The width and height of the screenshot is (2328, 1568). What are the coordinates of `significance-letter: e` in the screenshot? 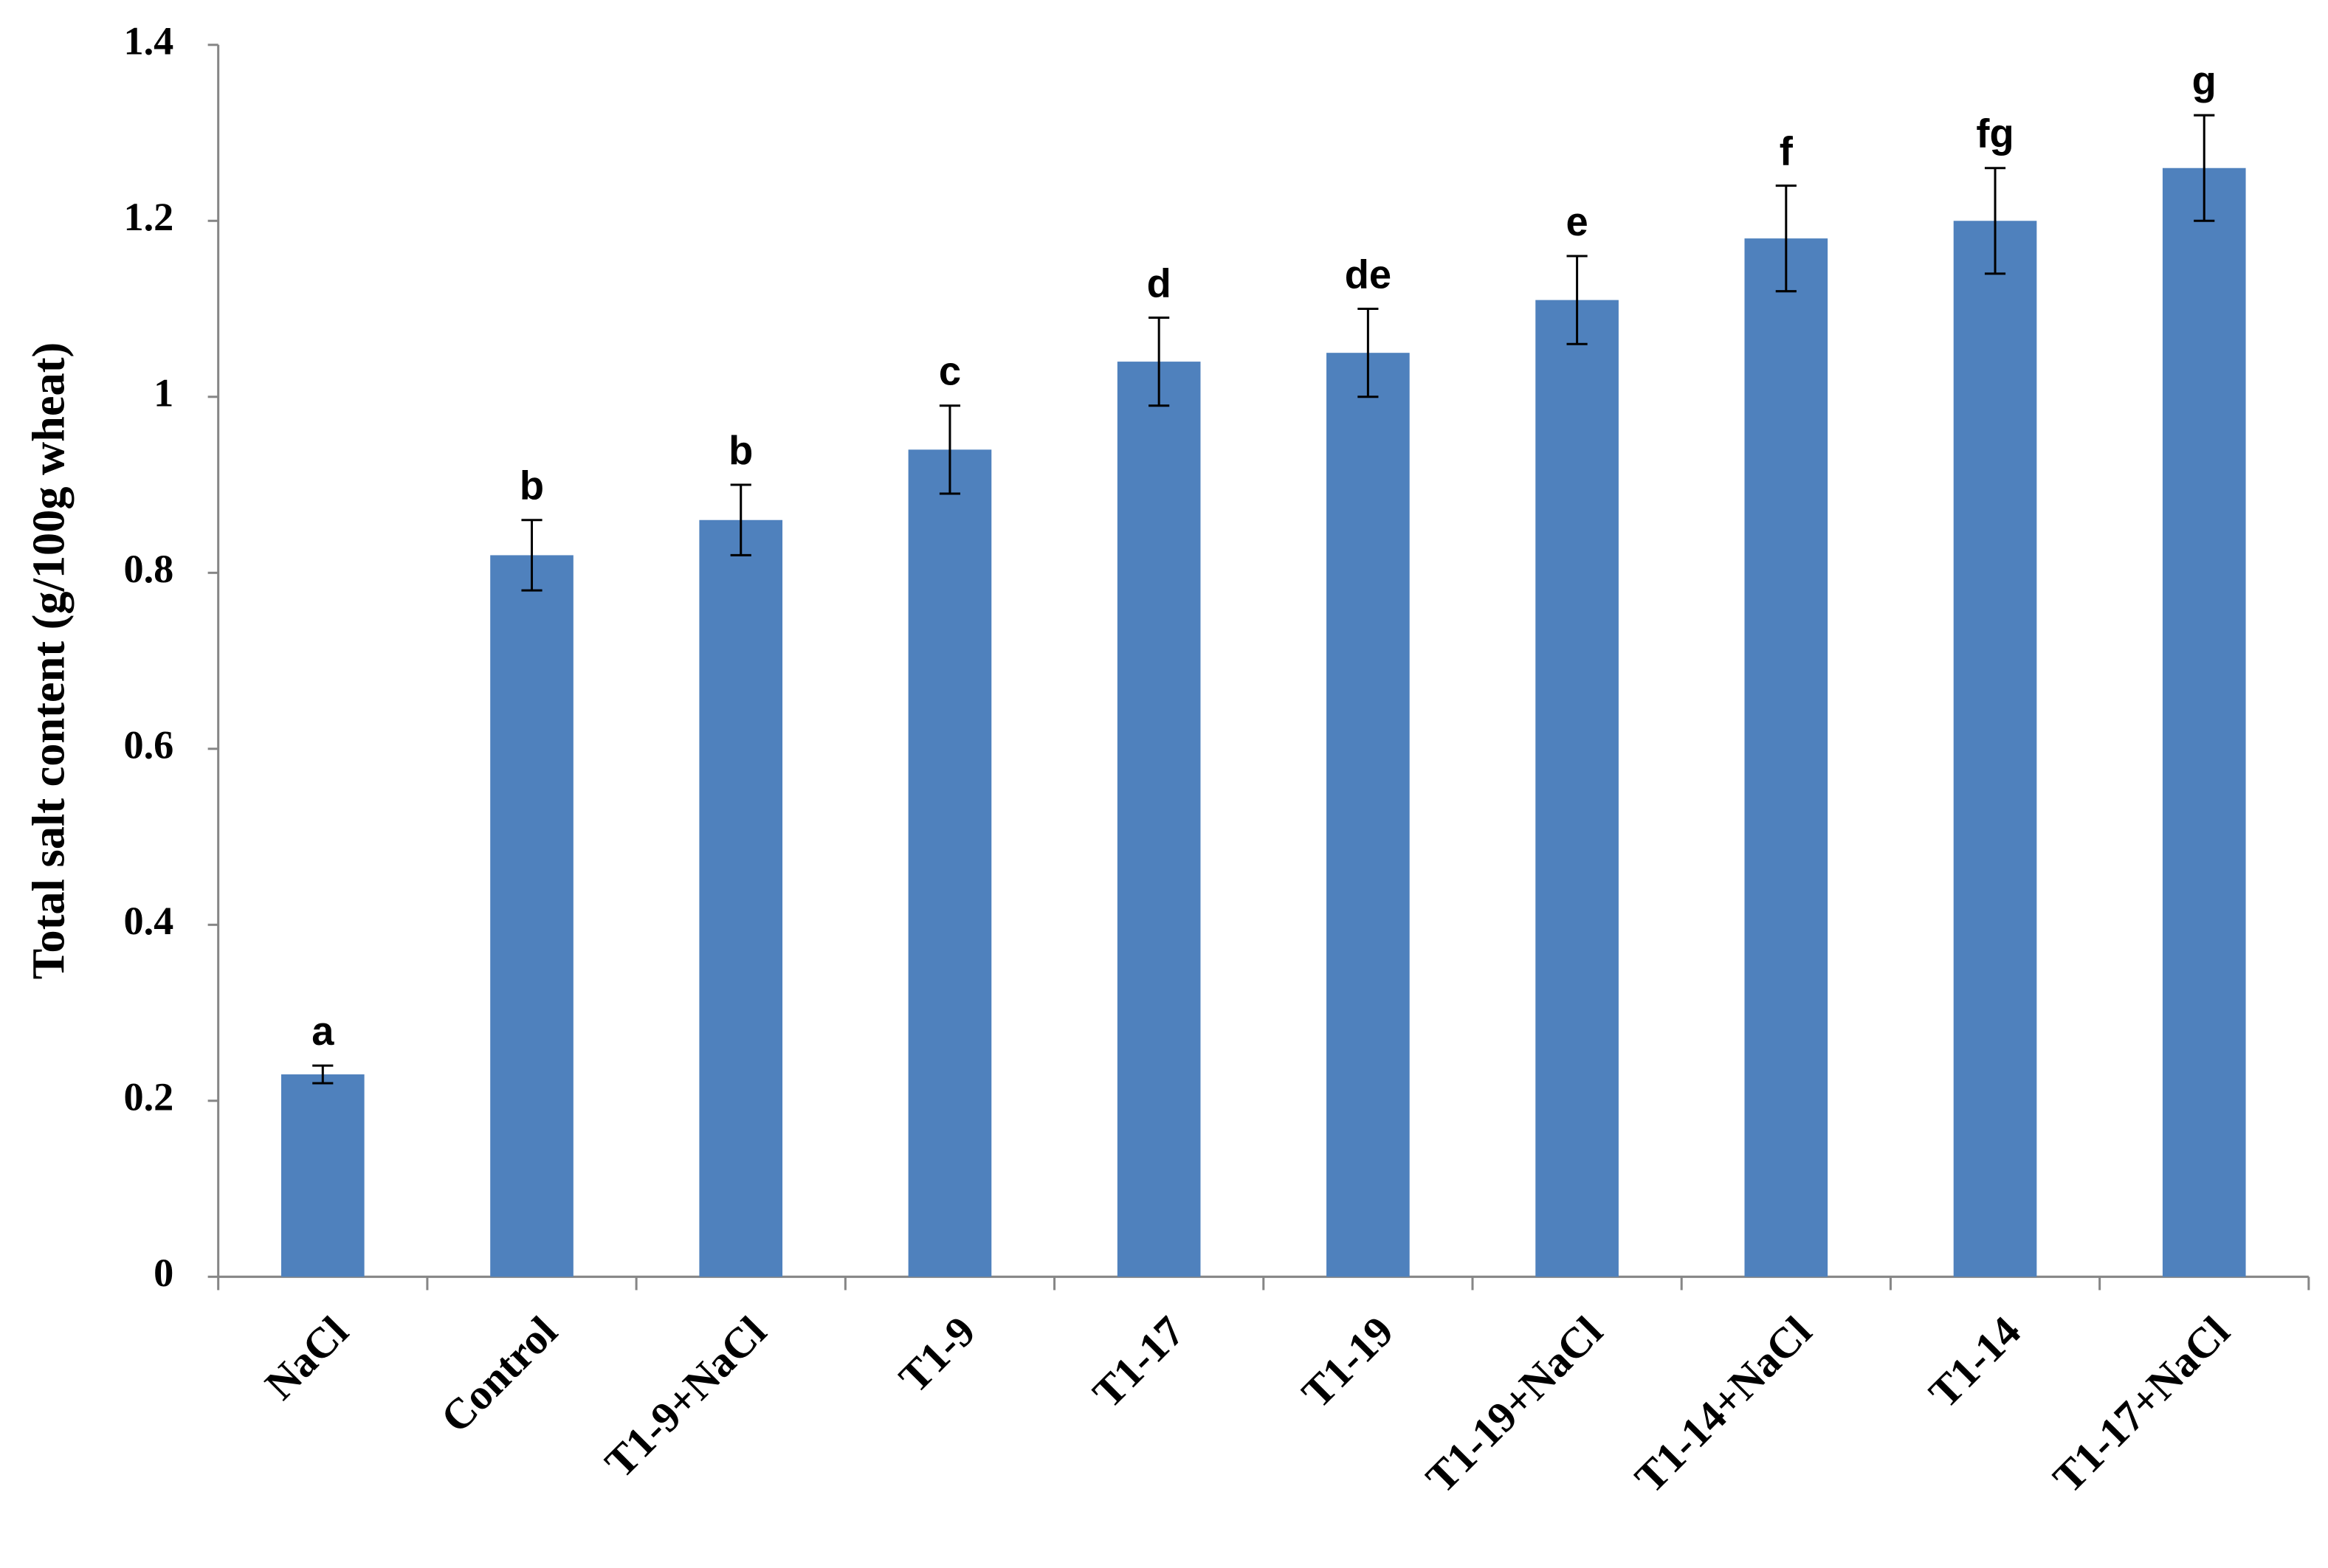 It's located at (1577, 221).